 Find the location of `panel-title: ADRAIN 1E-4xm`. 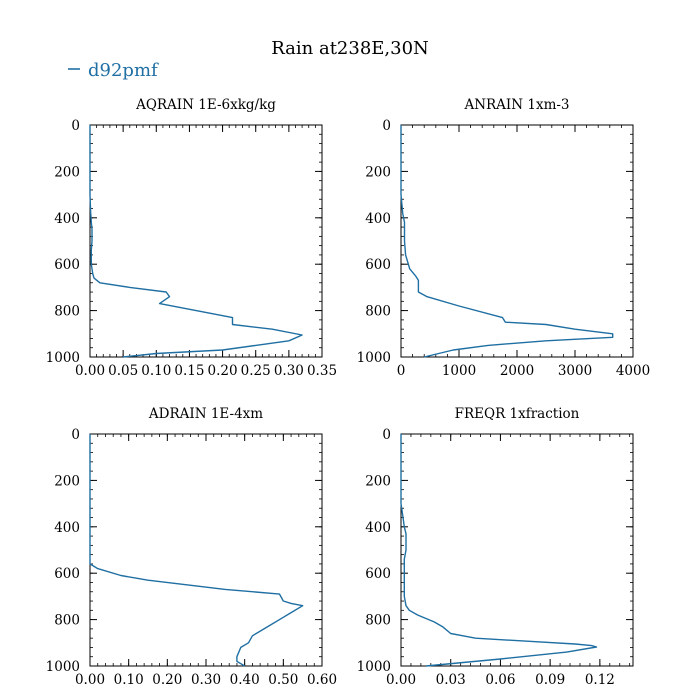

panel-title: ADRAIN 1E-4xm is located at coordinates (205, 414).